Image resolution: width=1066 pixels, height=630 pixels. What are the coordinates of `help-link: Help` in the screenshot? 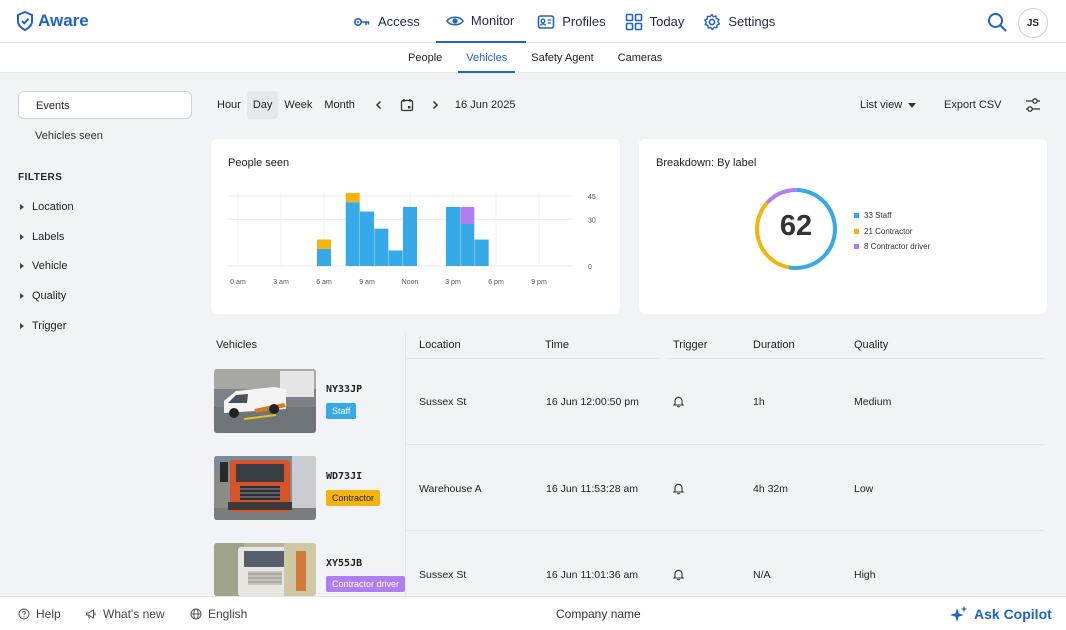 It's located at (39, 614).